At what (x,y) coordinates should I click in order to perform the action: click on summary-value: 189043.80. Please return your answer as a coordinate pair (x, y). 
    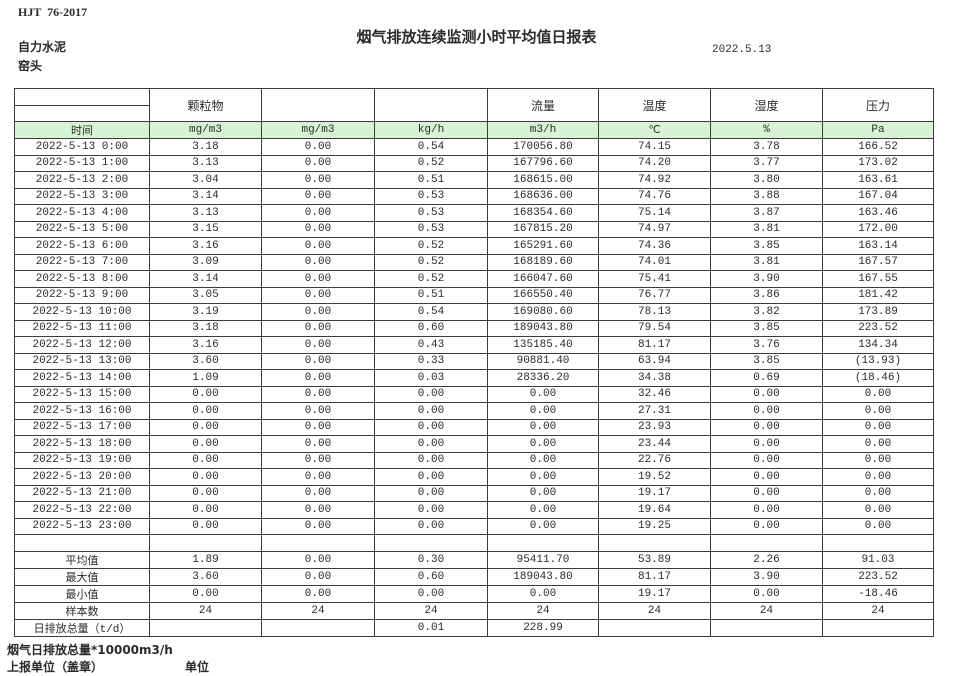
    Looking at the image, I should click on (543, 577).